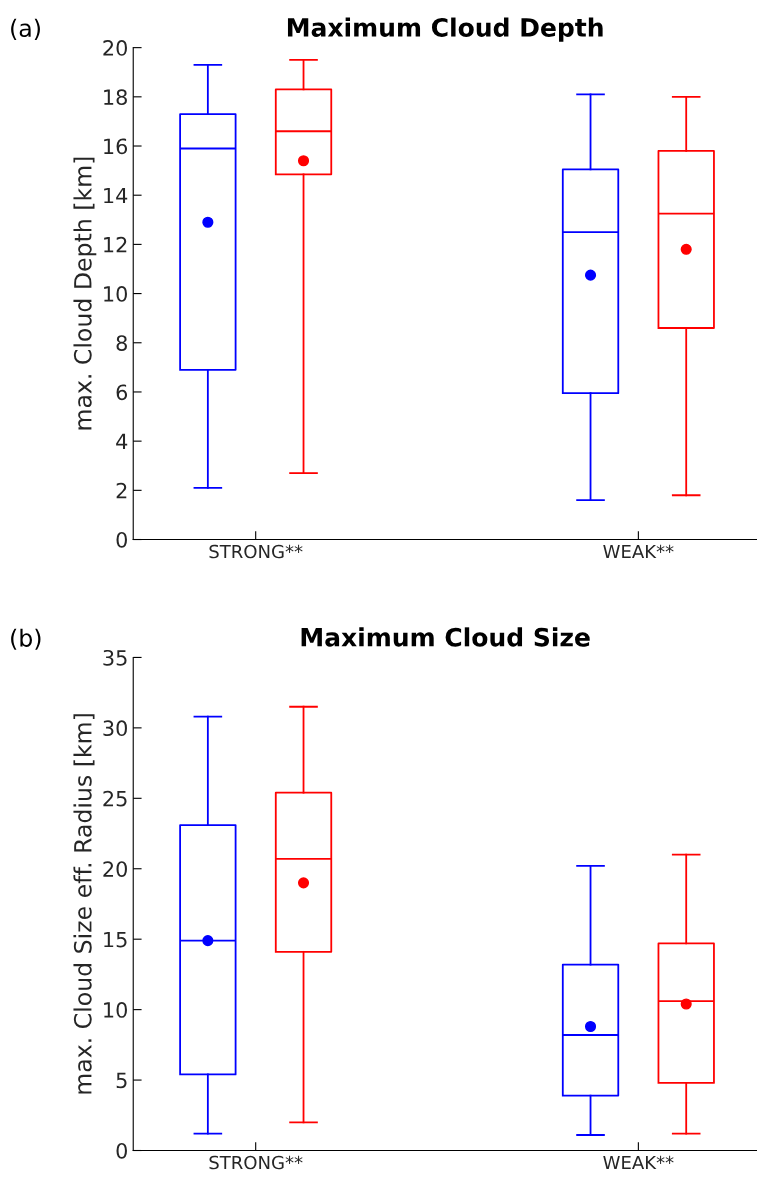 This screenshot has width=757, height=1191. Describe the element at coordinates (121, 490) in the screenshot. I see `y-tick-label: 2` at that location.